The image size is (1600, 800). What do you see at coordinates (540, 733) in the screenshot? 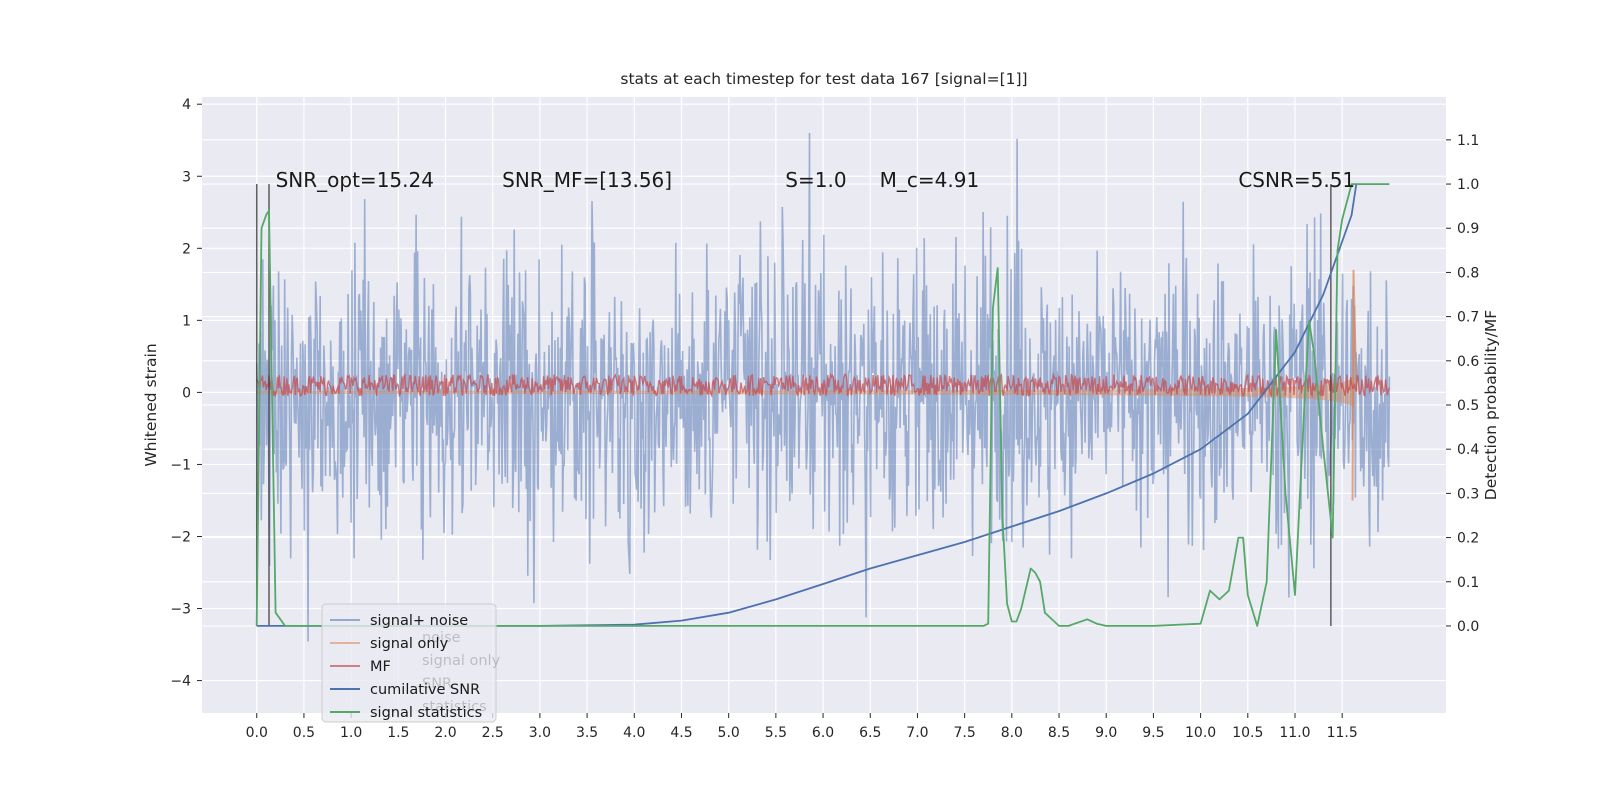
I see `x-tick-label: 3.0` at bounding box center [540, 733].